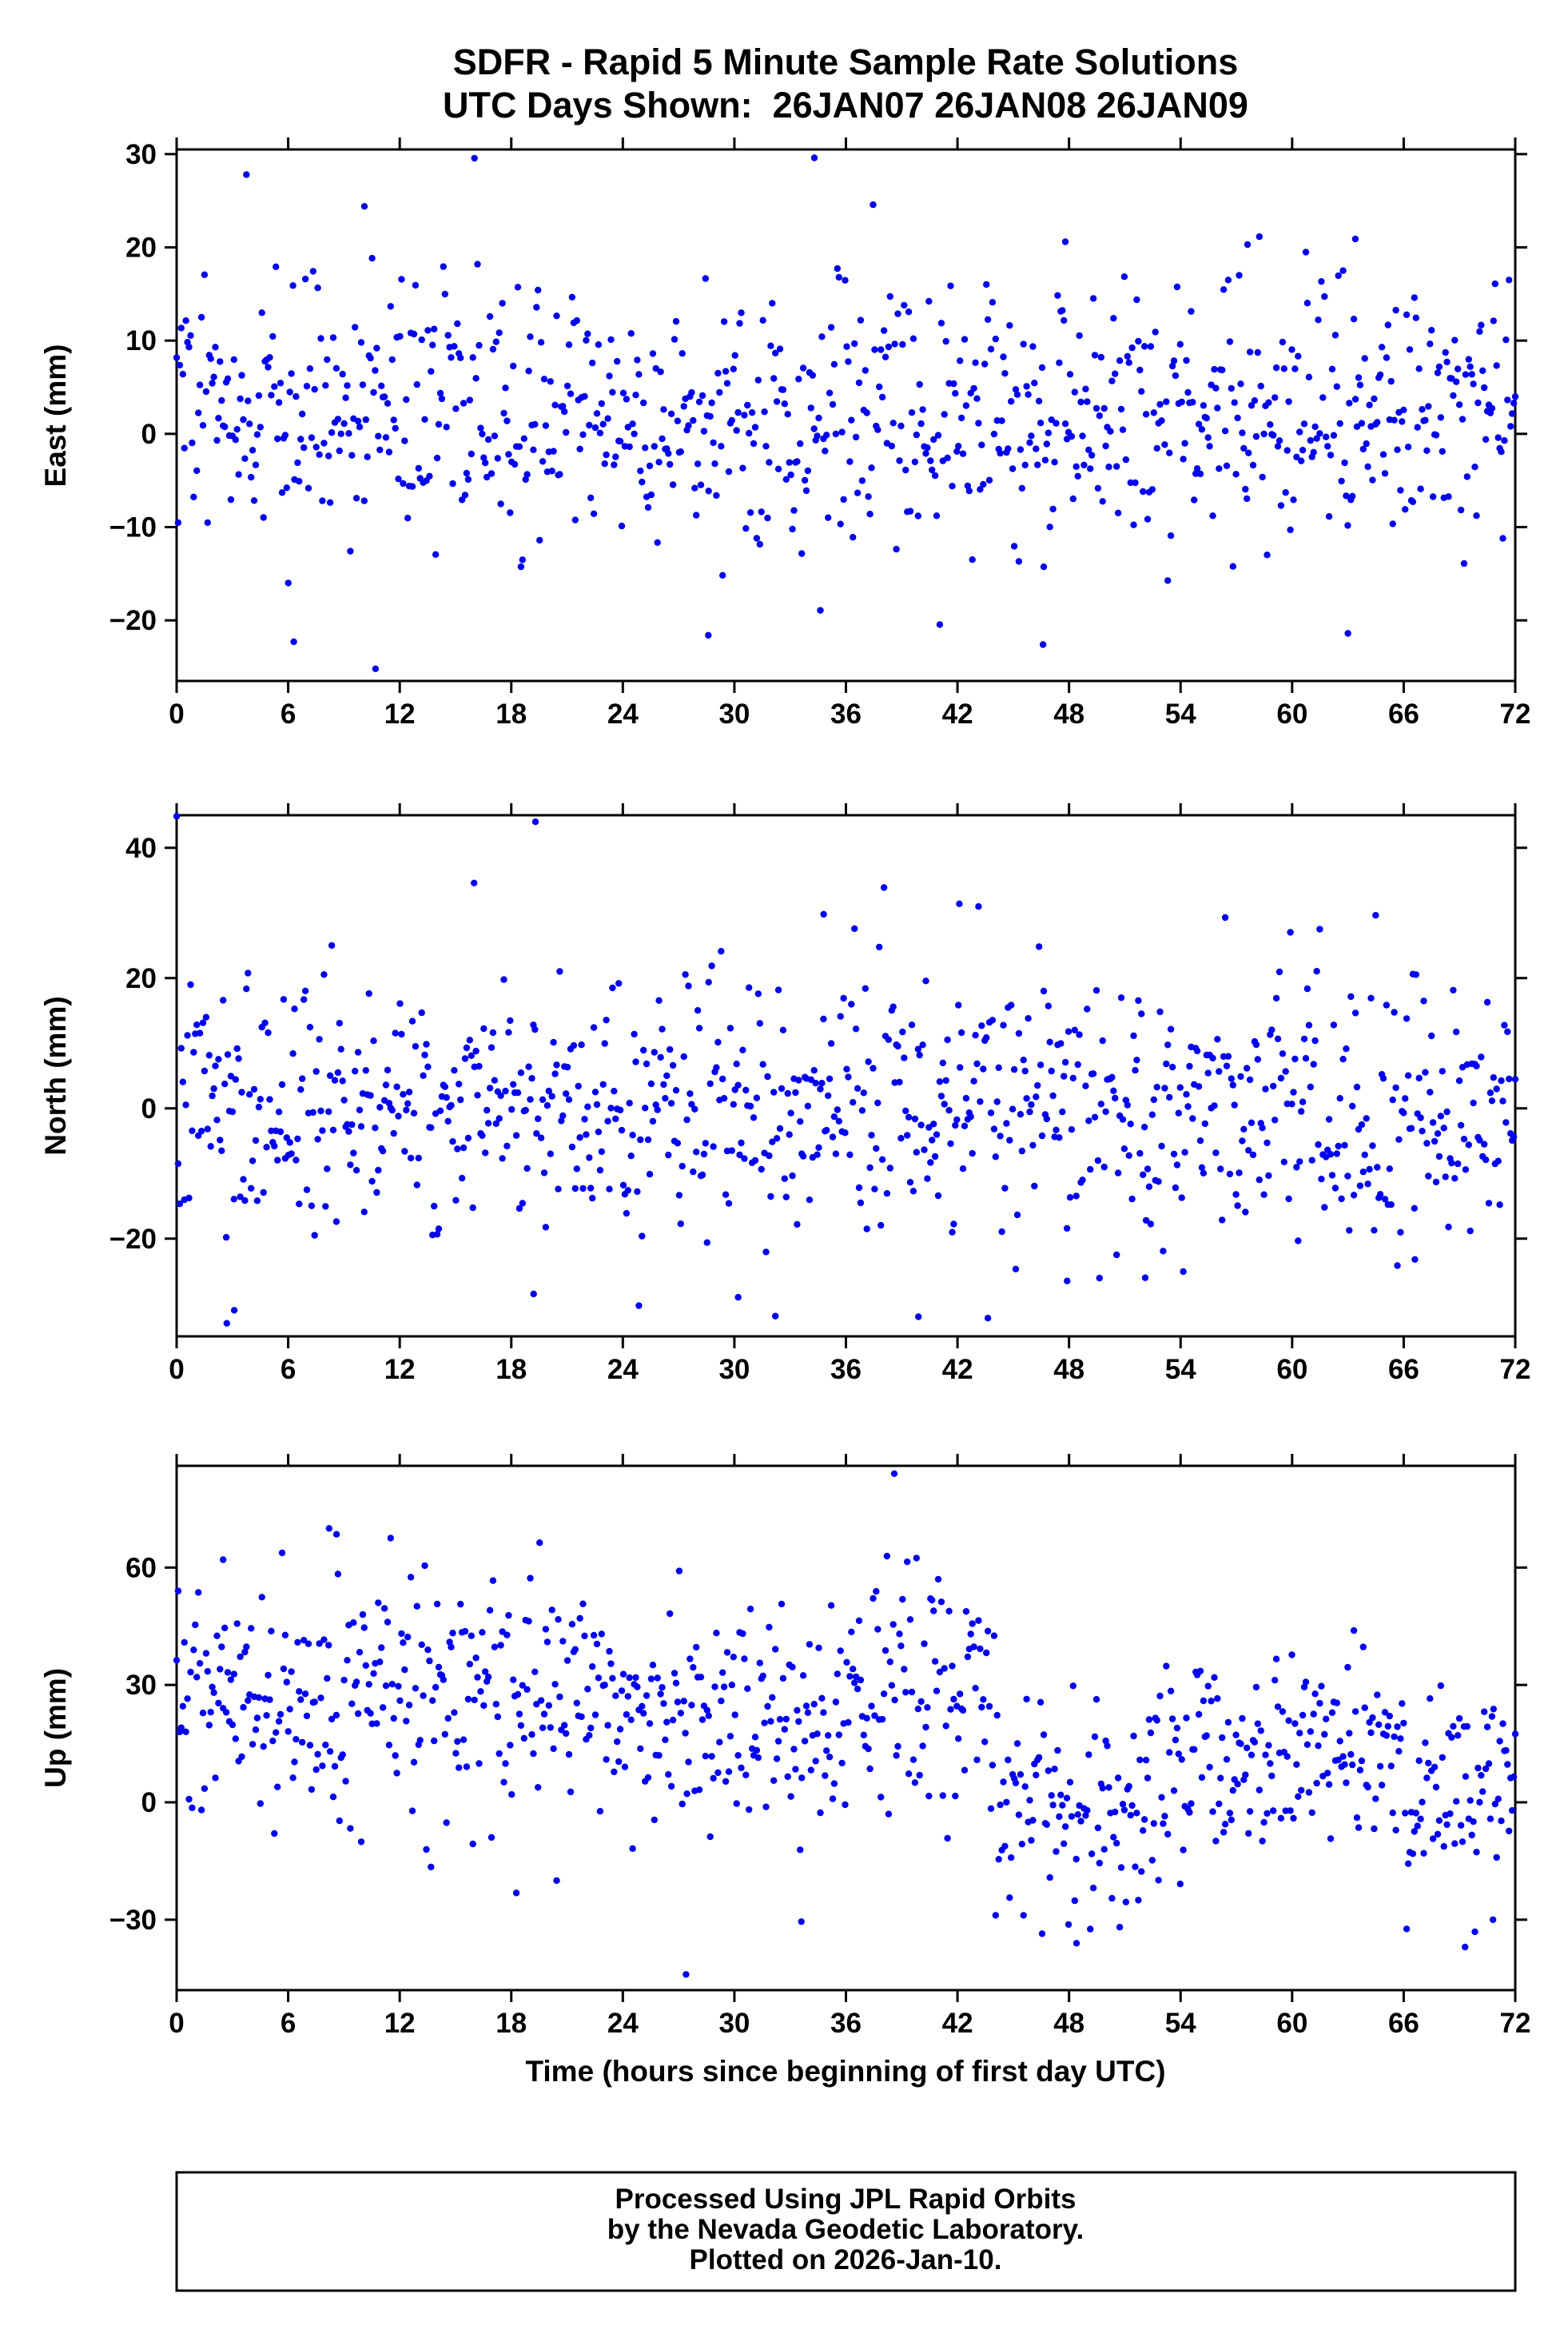  I want to click on y-tick-label: 60, so click(141, 1567).